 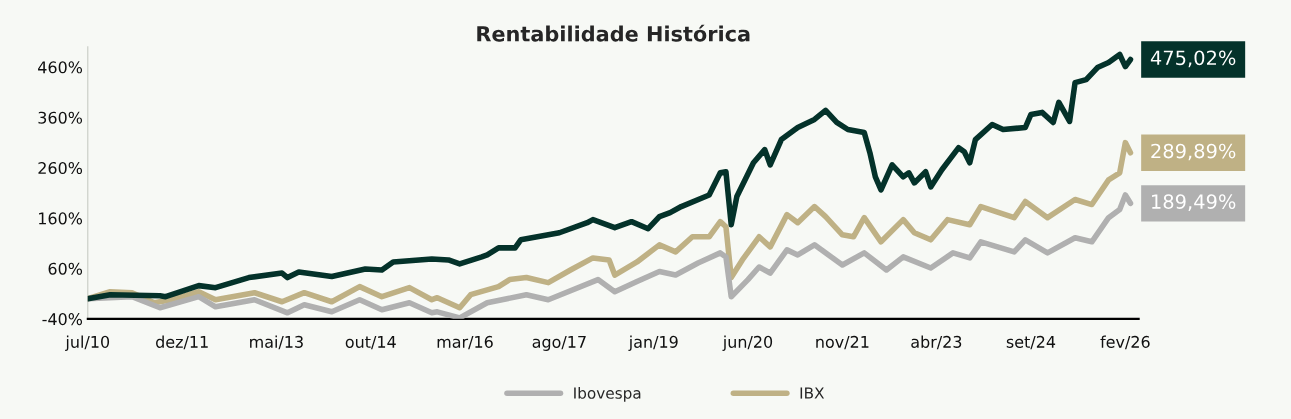 I want to click on x-tick-label: dez/11, so click(x=182, y=342).